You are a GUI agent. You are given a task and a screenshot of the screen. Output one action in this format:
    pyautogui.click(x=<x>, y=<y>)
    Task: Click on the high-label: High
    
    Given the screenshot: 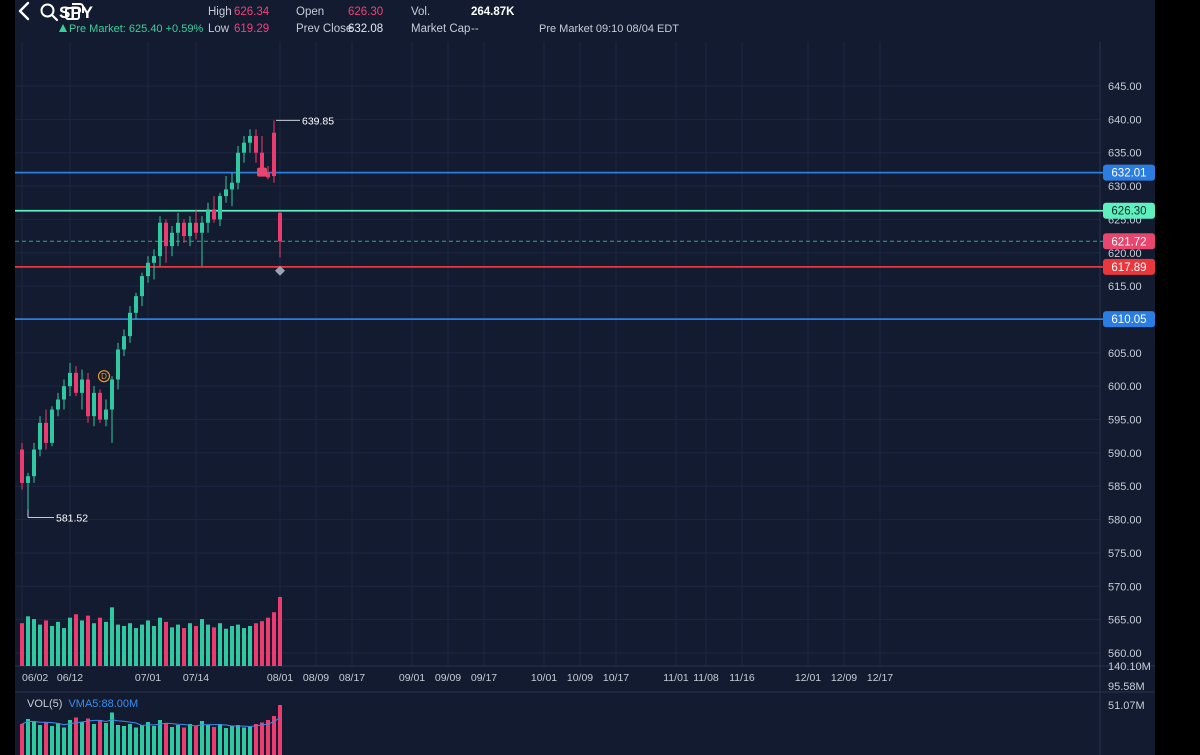 What is the action you would take?
    pyautogui.click(x=220, y=12)
    